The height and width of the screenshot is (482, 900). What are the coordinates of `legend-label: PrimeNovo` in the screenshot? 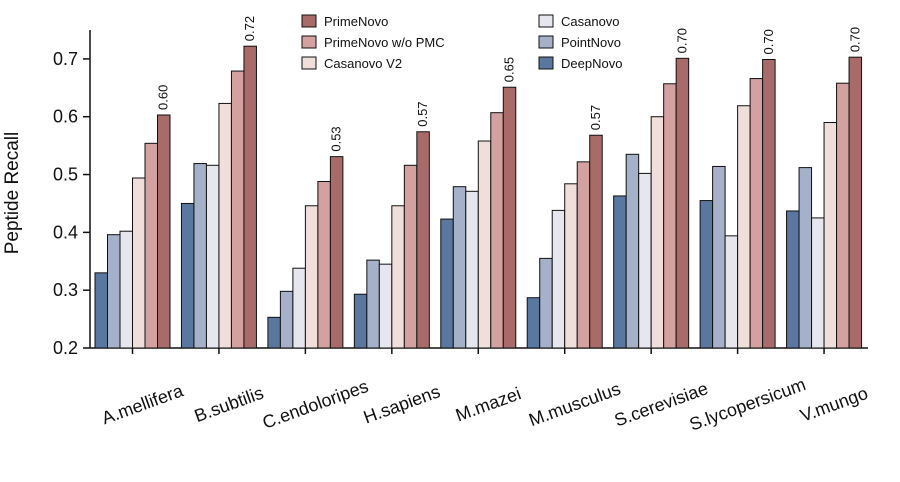 It's located at (356, 21).